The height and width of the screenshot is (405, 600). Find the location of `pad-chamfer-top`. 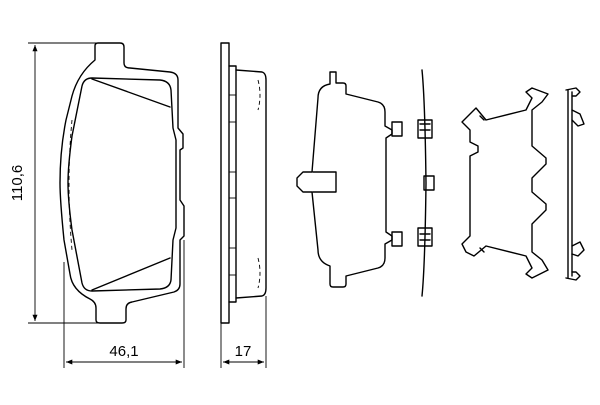

pad-chamfer-top is located at coordinates (131, 93).